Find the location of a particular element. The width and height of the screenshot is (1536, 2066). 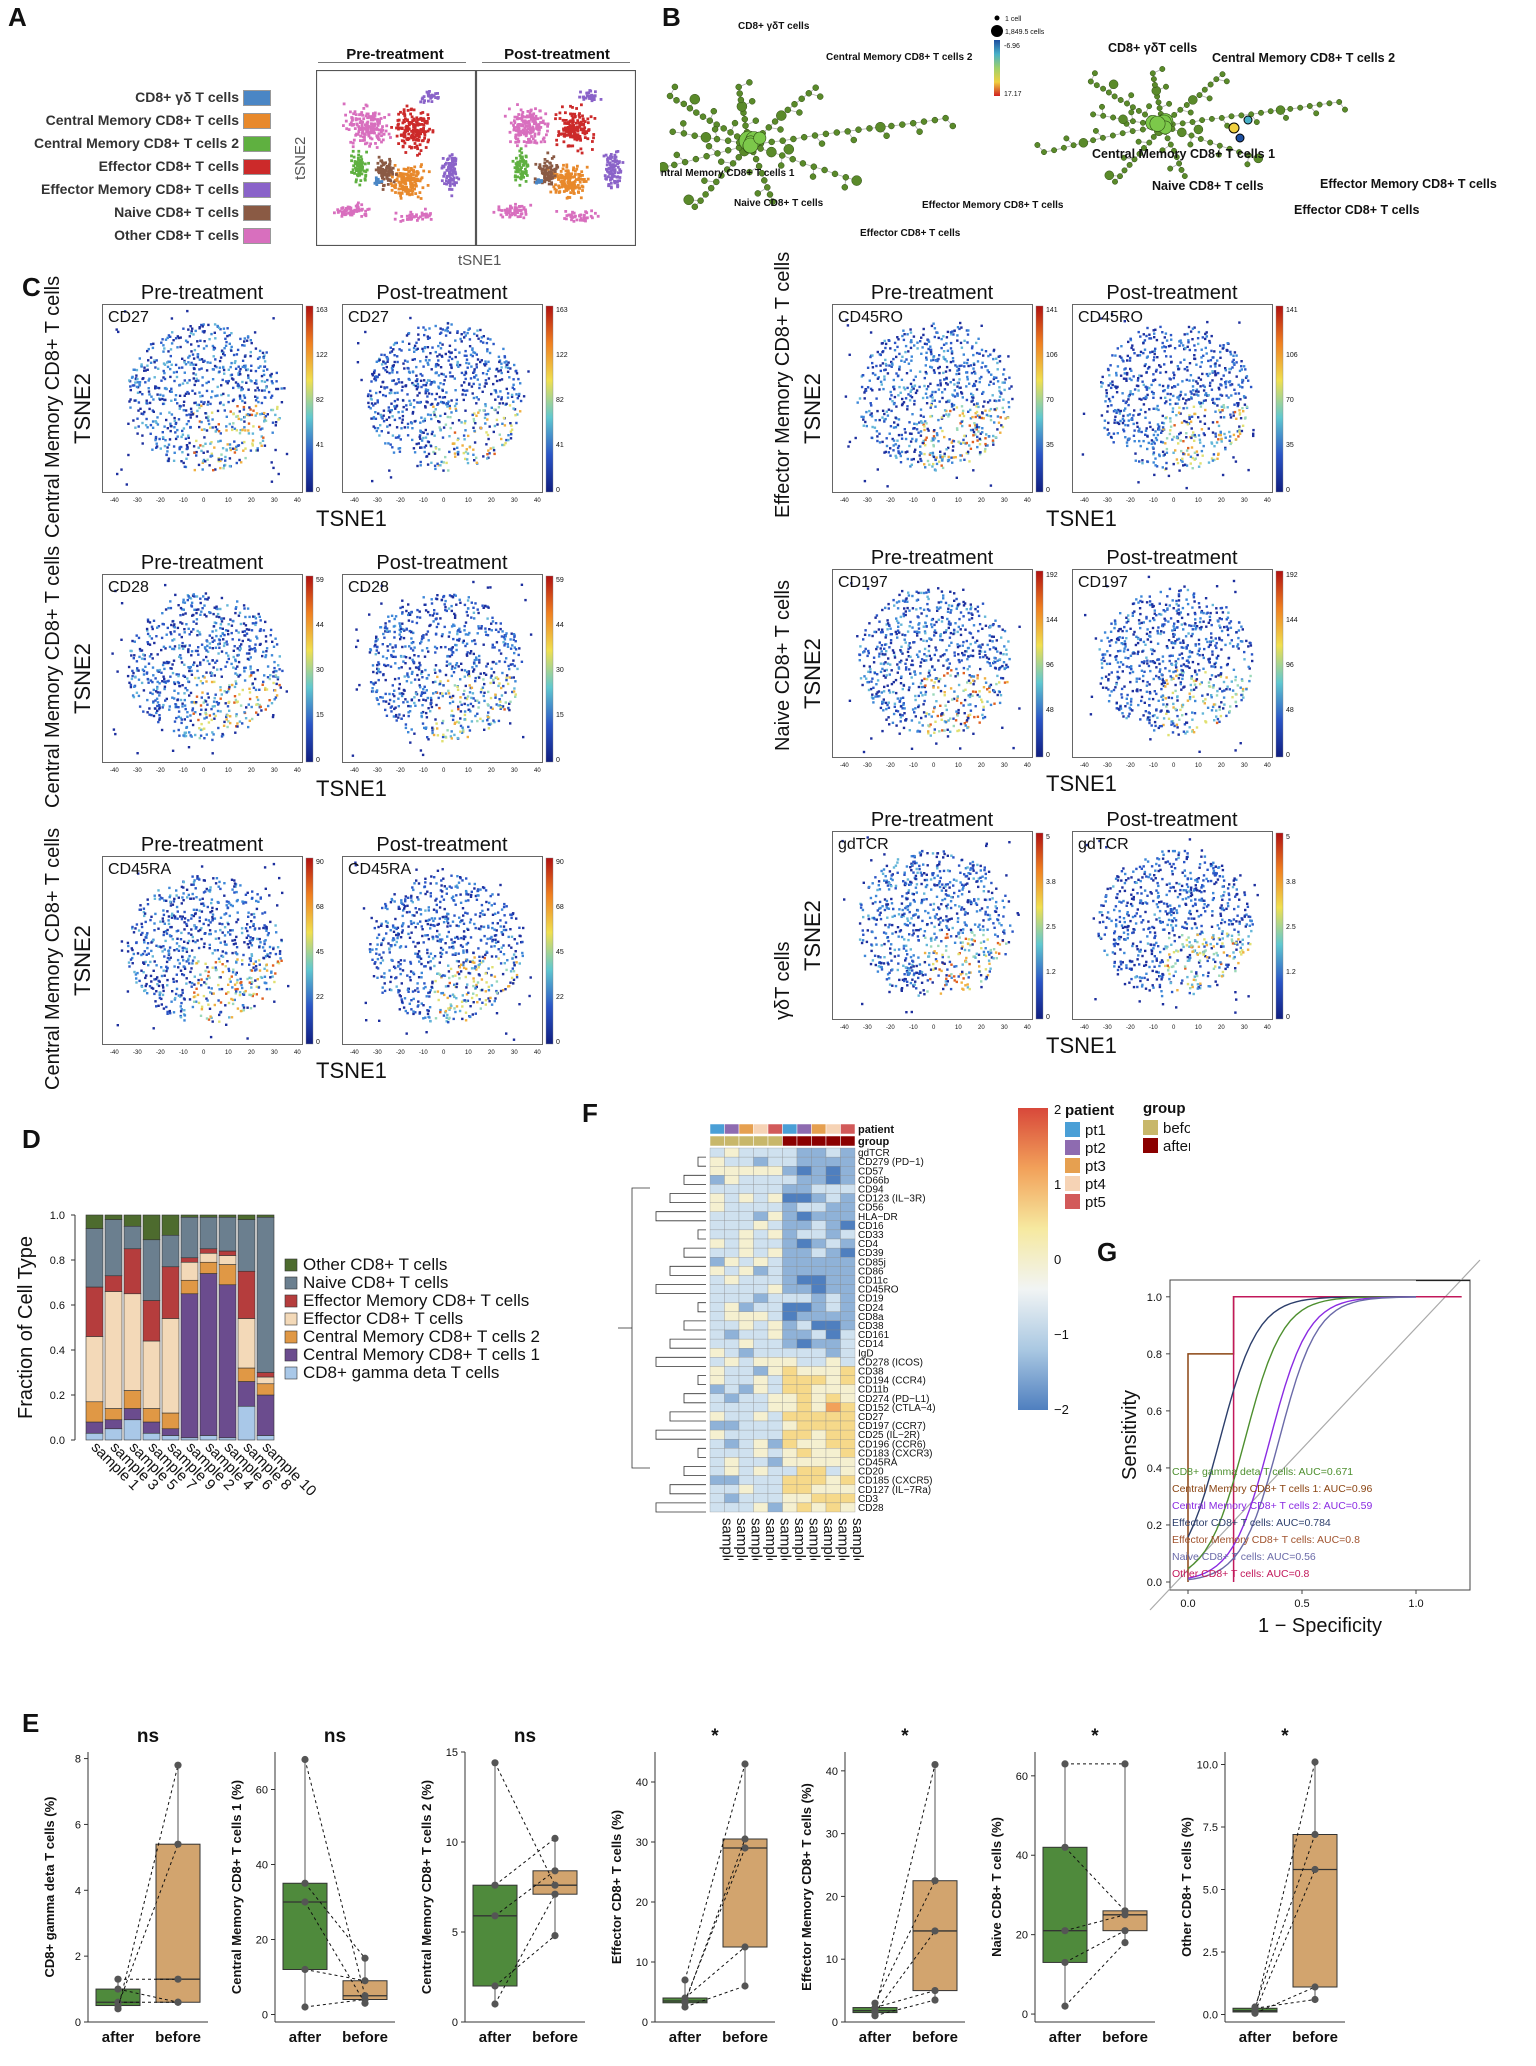

plot-frame is located at coordinates (202, 398).